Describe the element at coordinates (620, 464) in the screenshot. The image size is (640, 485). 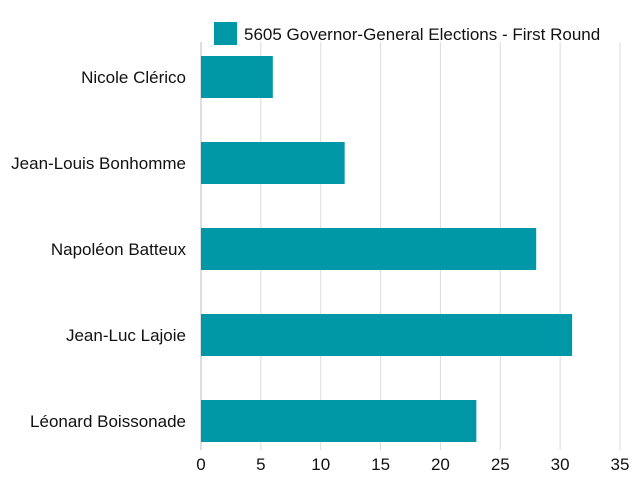
I see `x-tick-label: 35` at that location.